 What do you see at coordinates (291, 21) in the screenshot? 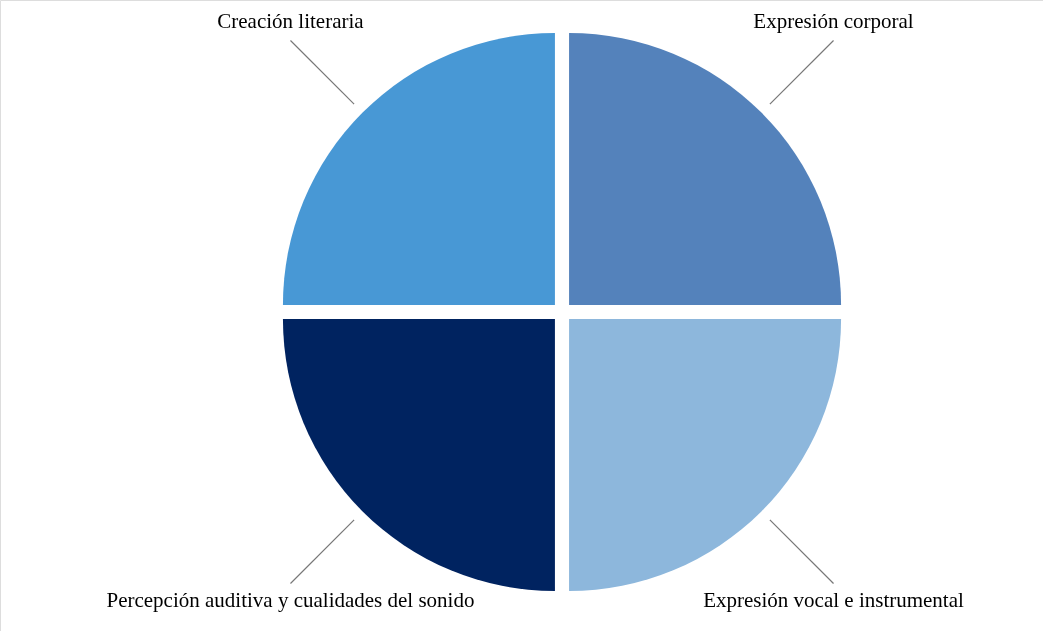
I see `slice-label: Creación literaria` at bounding box center [291, 21].